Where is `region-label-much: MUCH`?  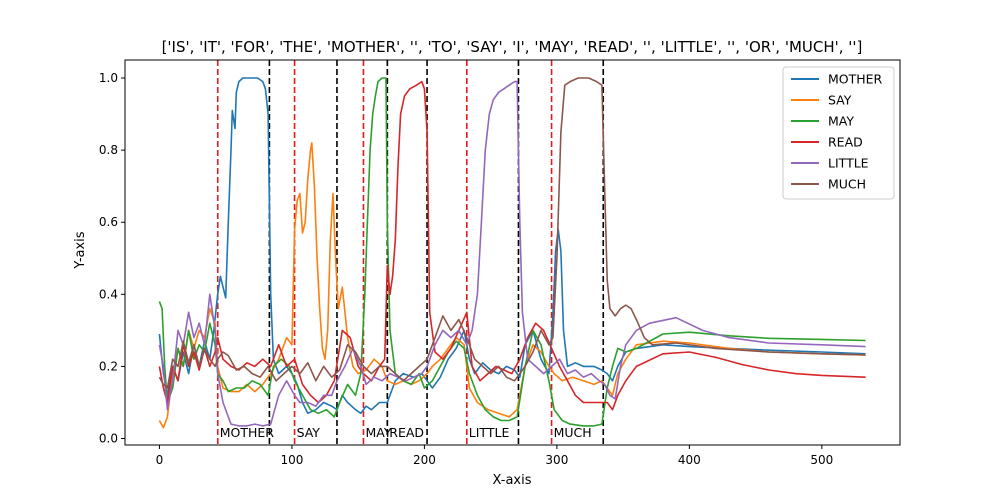
region-label-much: MUCH is located at coordinates (573, 432).